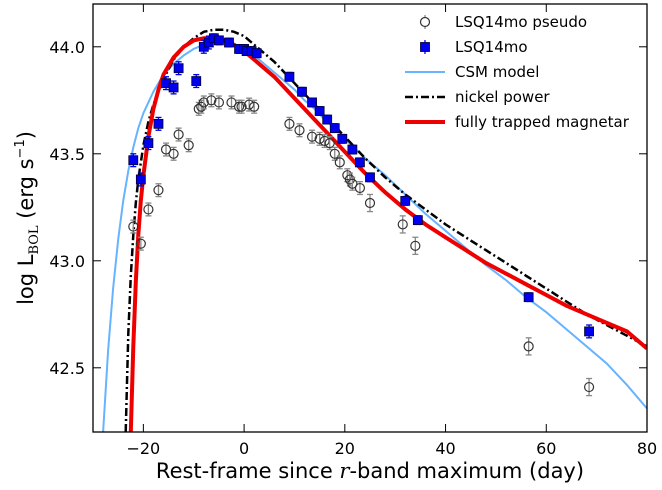 The height and width of the screenshot is (490, 662). I want to click on y-tick-label: 43.5, so click(67, 154).